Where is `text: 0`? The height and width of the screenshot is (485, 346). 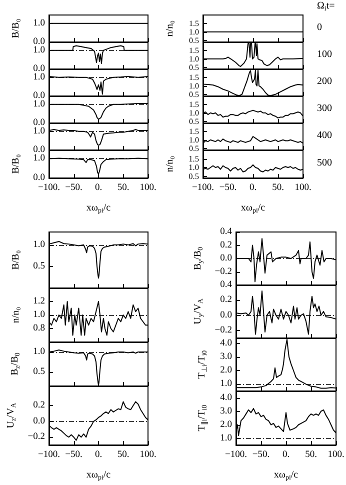
text: 0 is located at coordinates (319, 27).